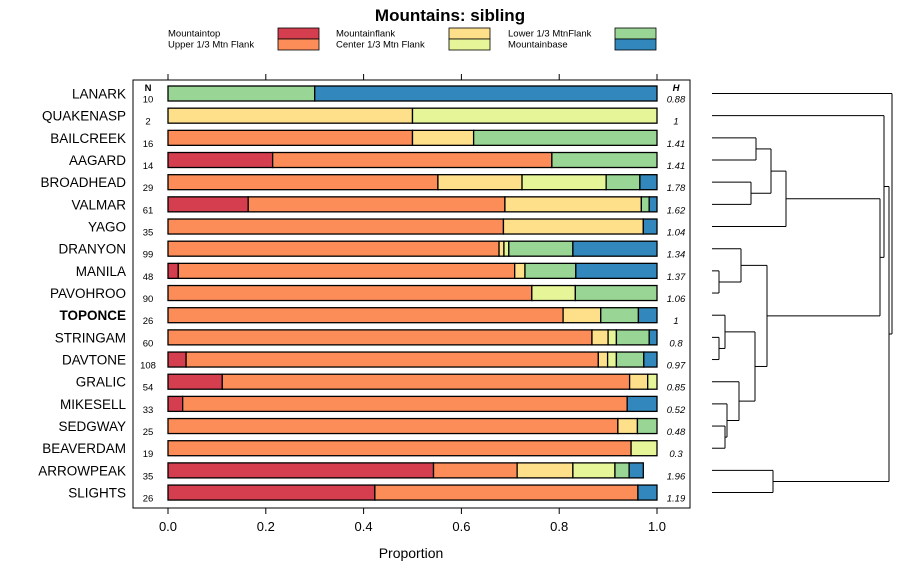  What do you see at coordinates (148, 255) in the screenshot?
I see `n-value: 99` at bounding box center [148, 255].